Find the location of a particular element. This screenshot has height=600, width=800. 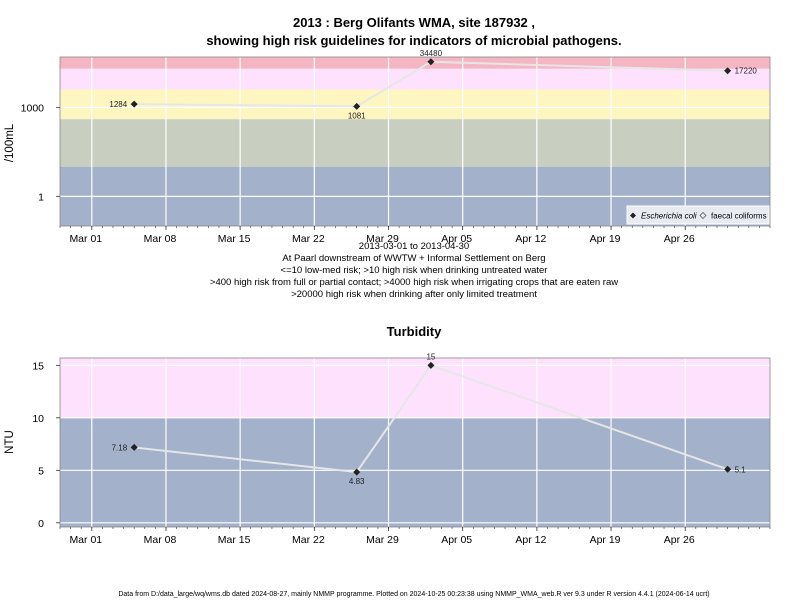

chart1-legend: Escherichia coli faecal coliforms is located at coordinates (698, 215).